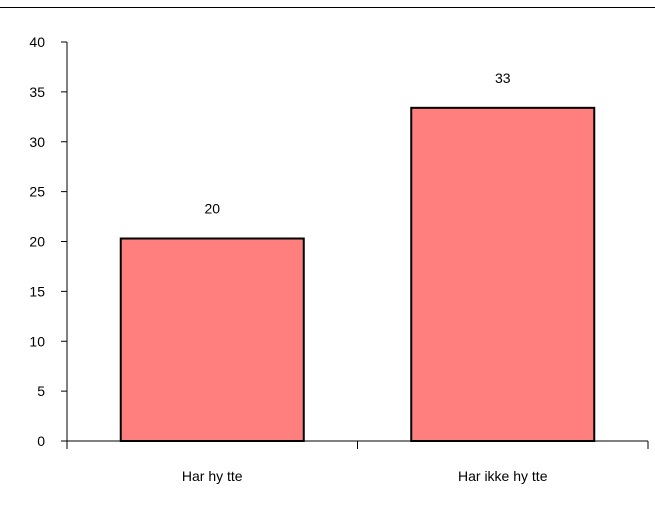  I want to click on y-tick-label: 20, so click(37, 242).